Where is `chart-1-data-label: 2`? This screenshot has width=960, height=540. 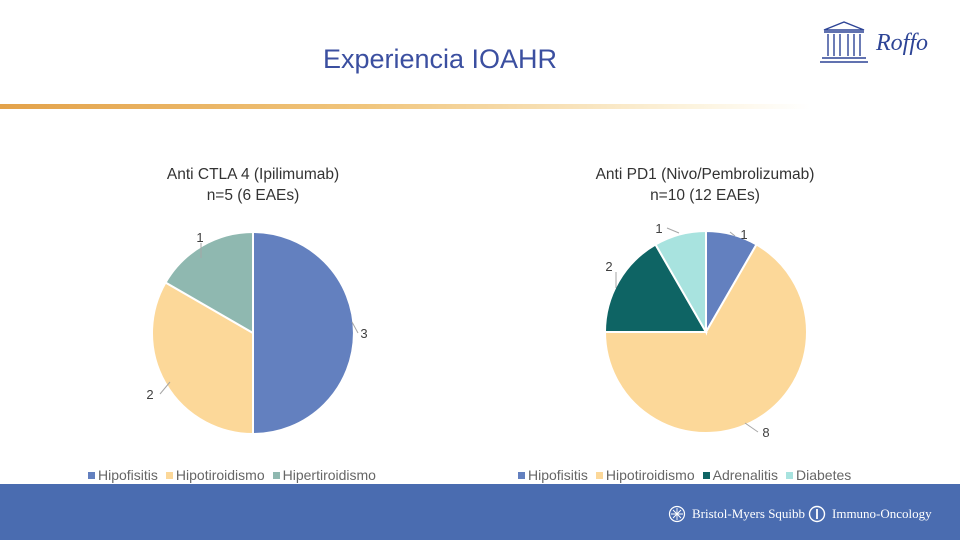 chart-1-data-label: 2 is located at coordinates (149, 394).